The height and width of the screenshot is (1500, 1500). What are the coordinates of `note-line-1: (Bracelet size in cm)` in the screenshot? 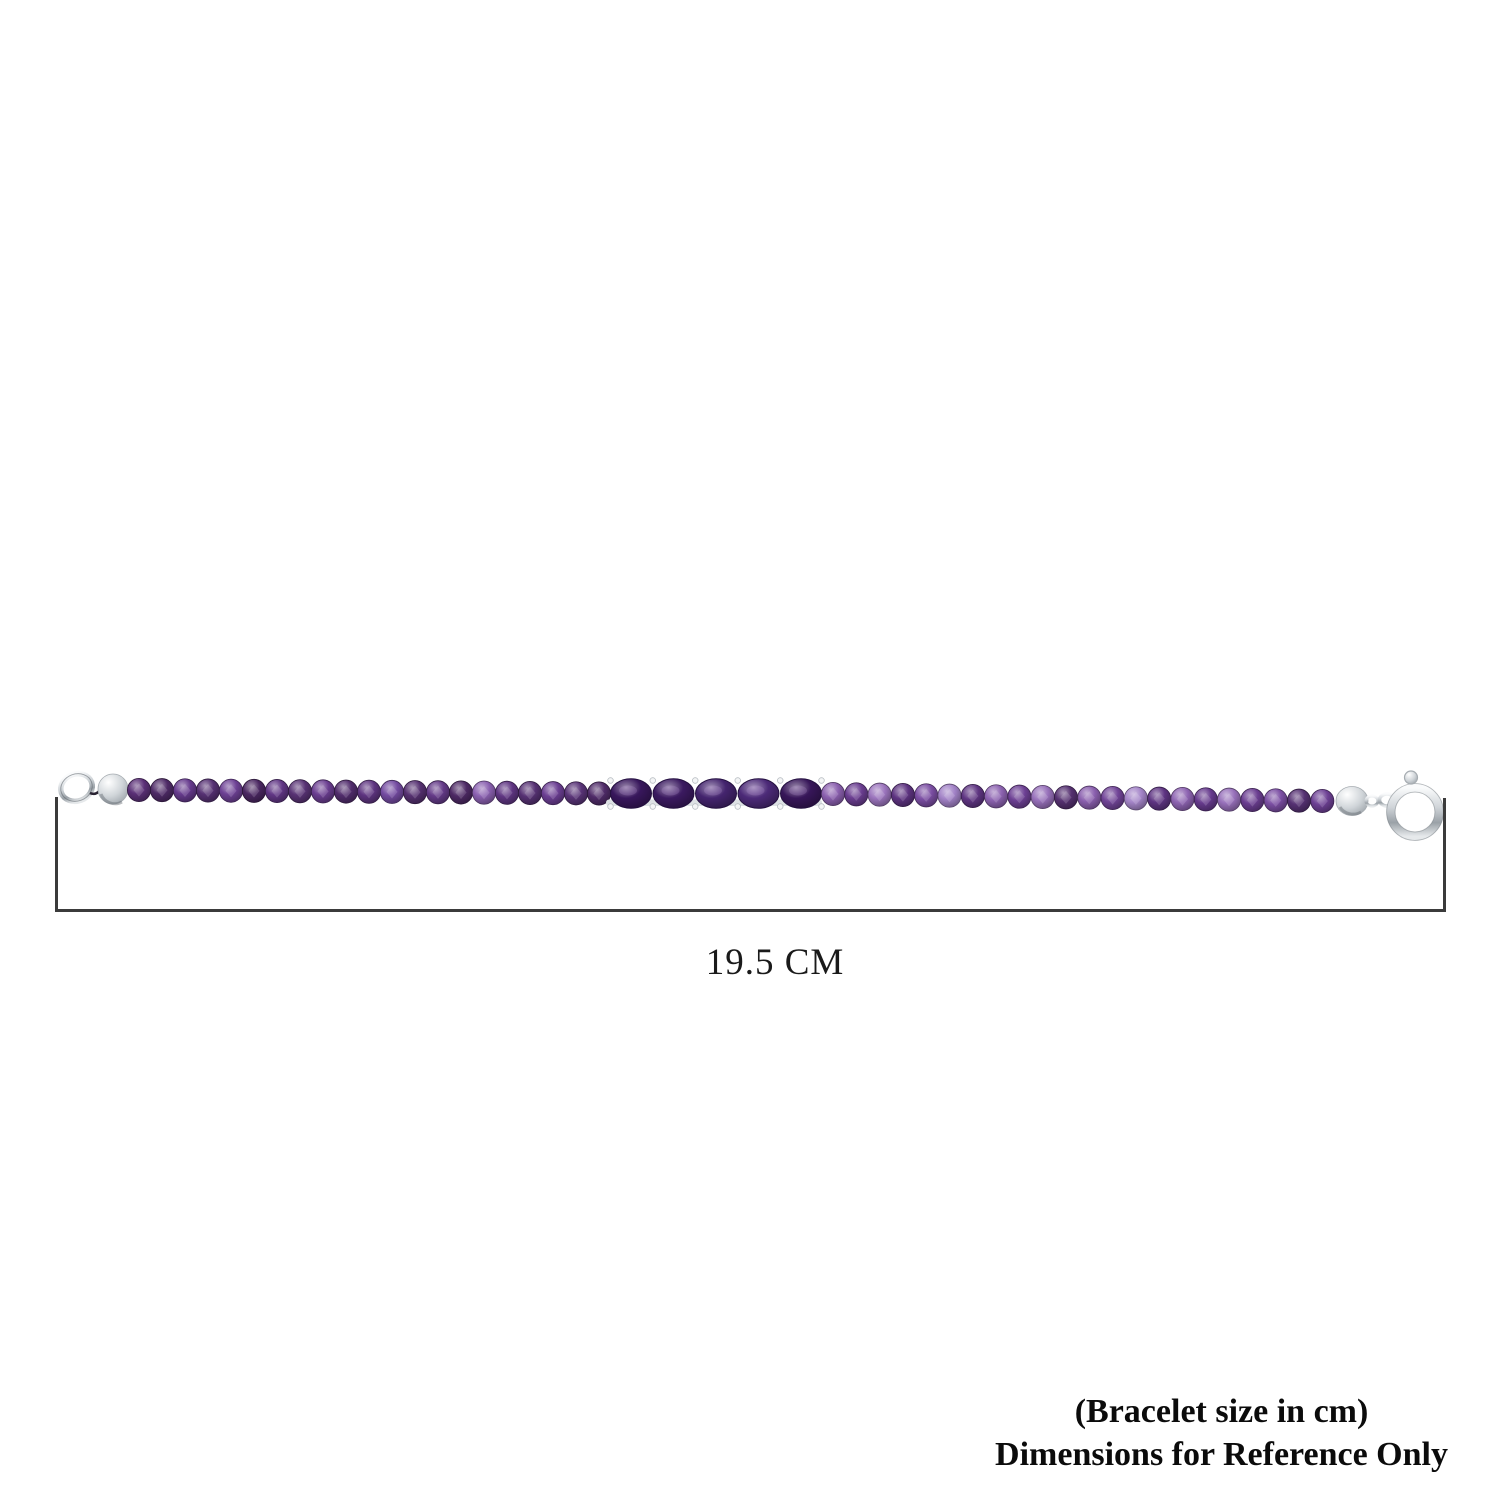 It's located at (1221, 1411).